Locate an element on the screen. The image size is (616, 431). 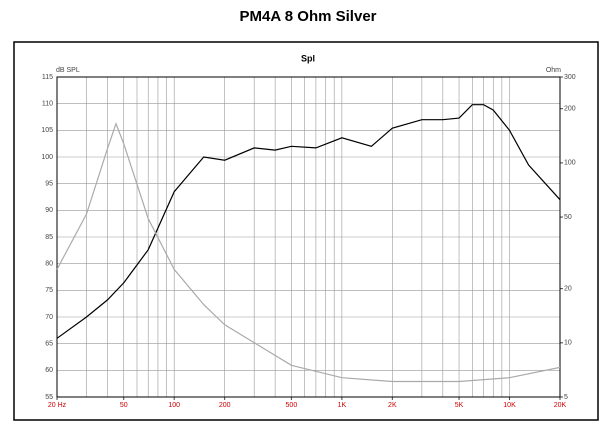
x-tick-label: 5K is located at coordinates (459, 405).